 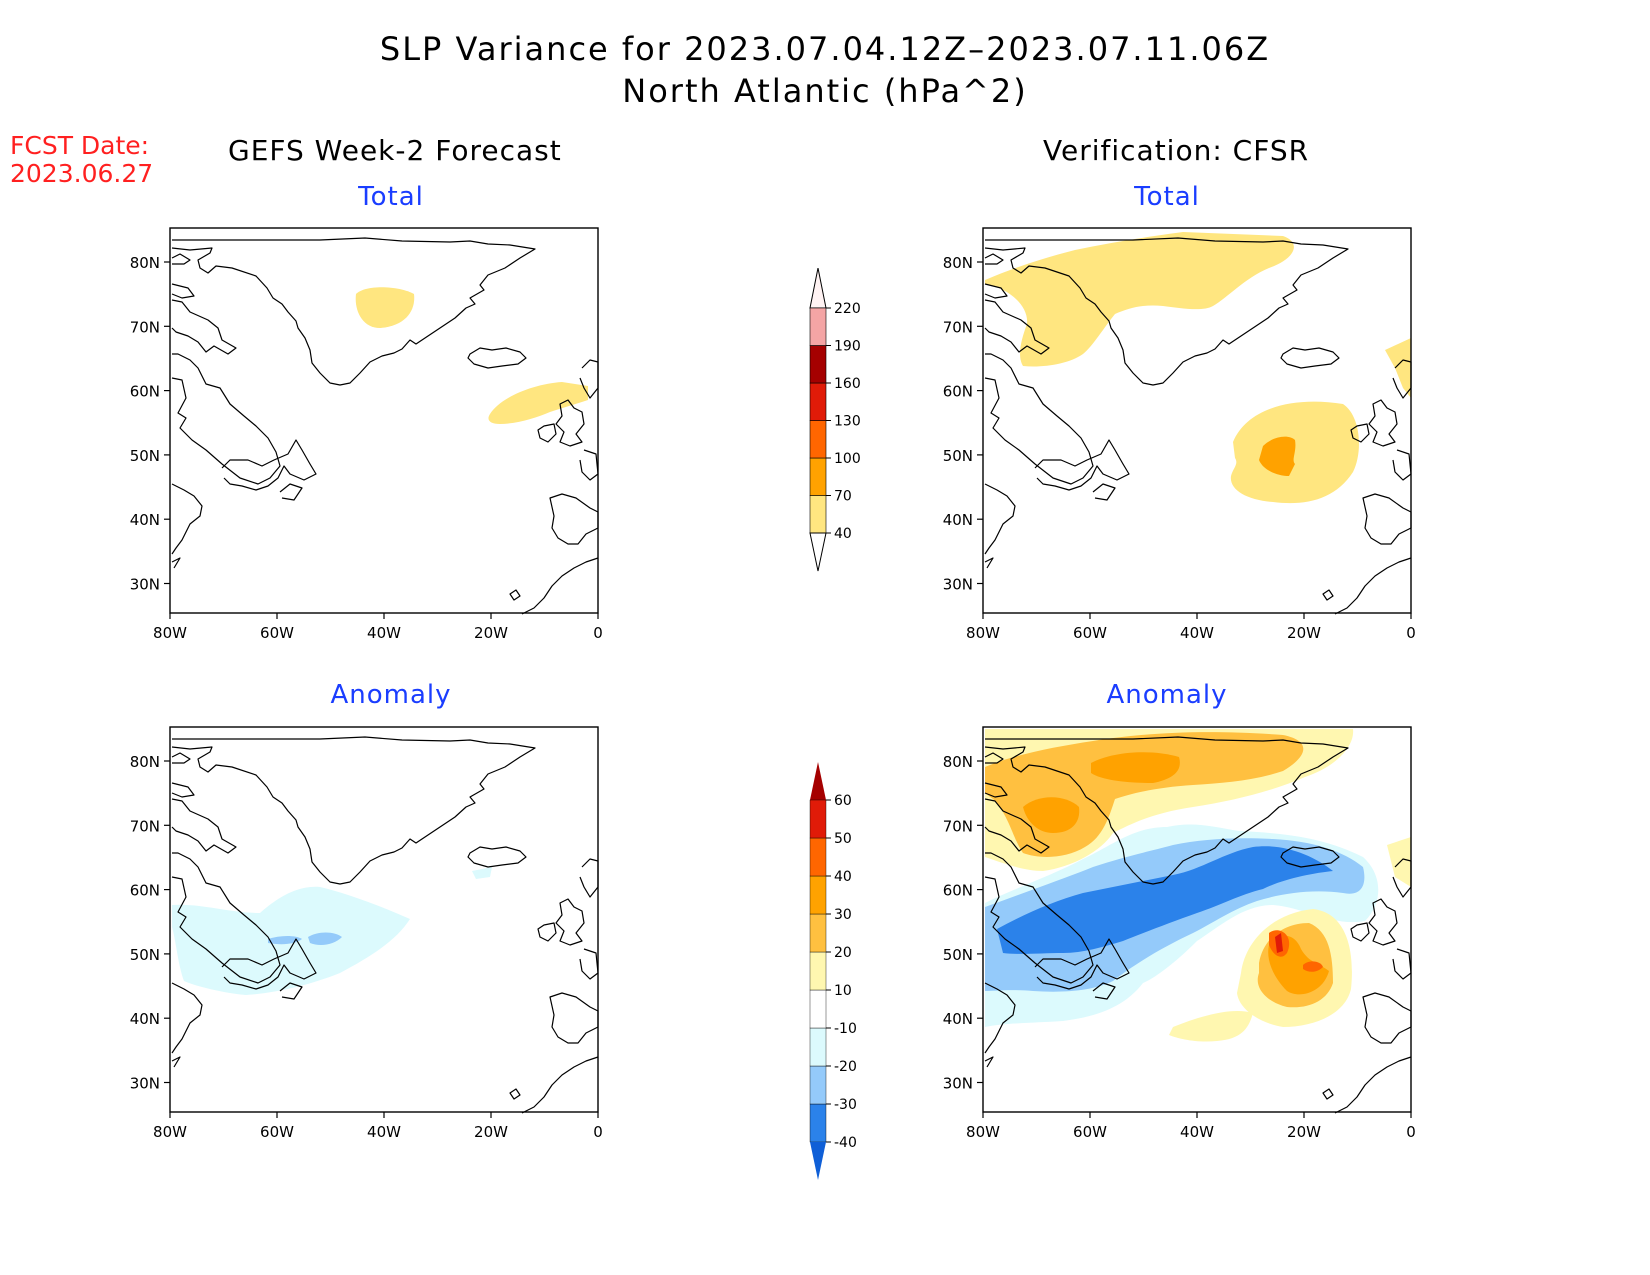 What do you see at coordinates (843, 497) in the screenshot?
I see `colorbar-label: 70` at bounding box center [843, 497].